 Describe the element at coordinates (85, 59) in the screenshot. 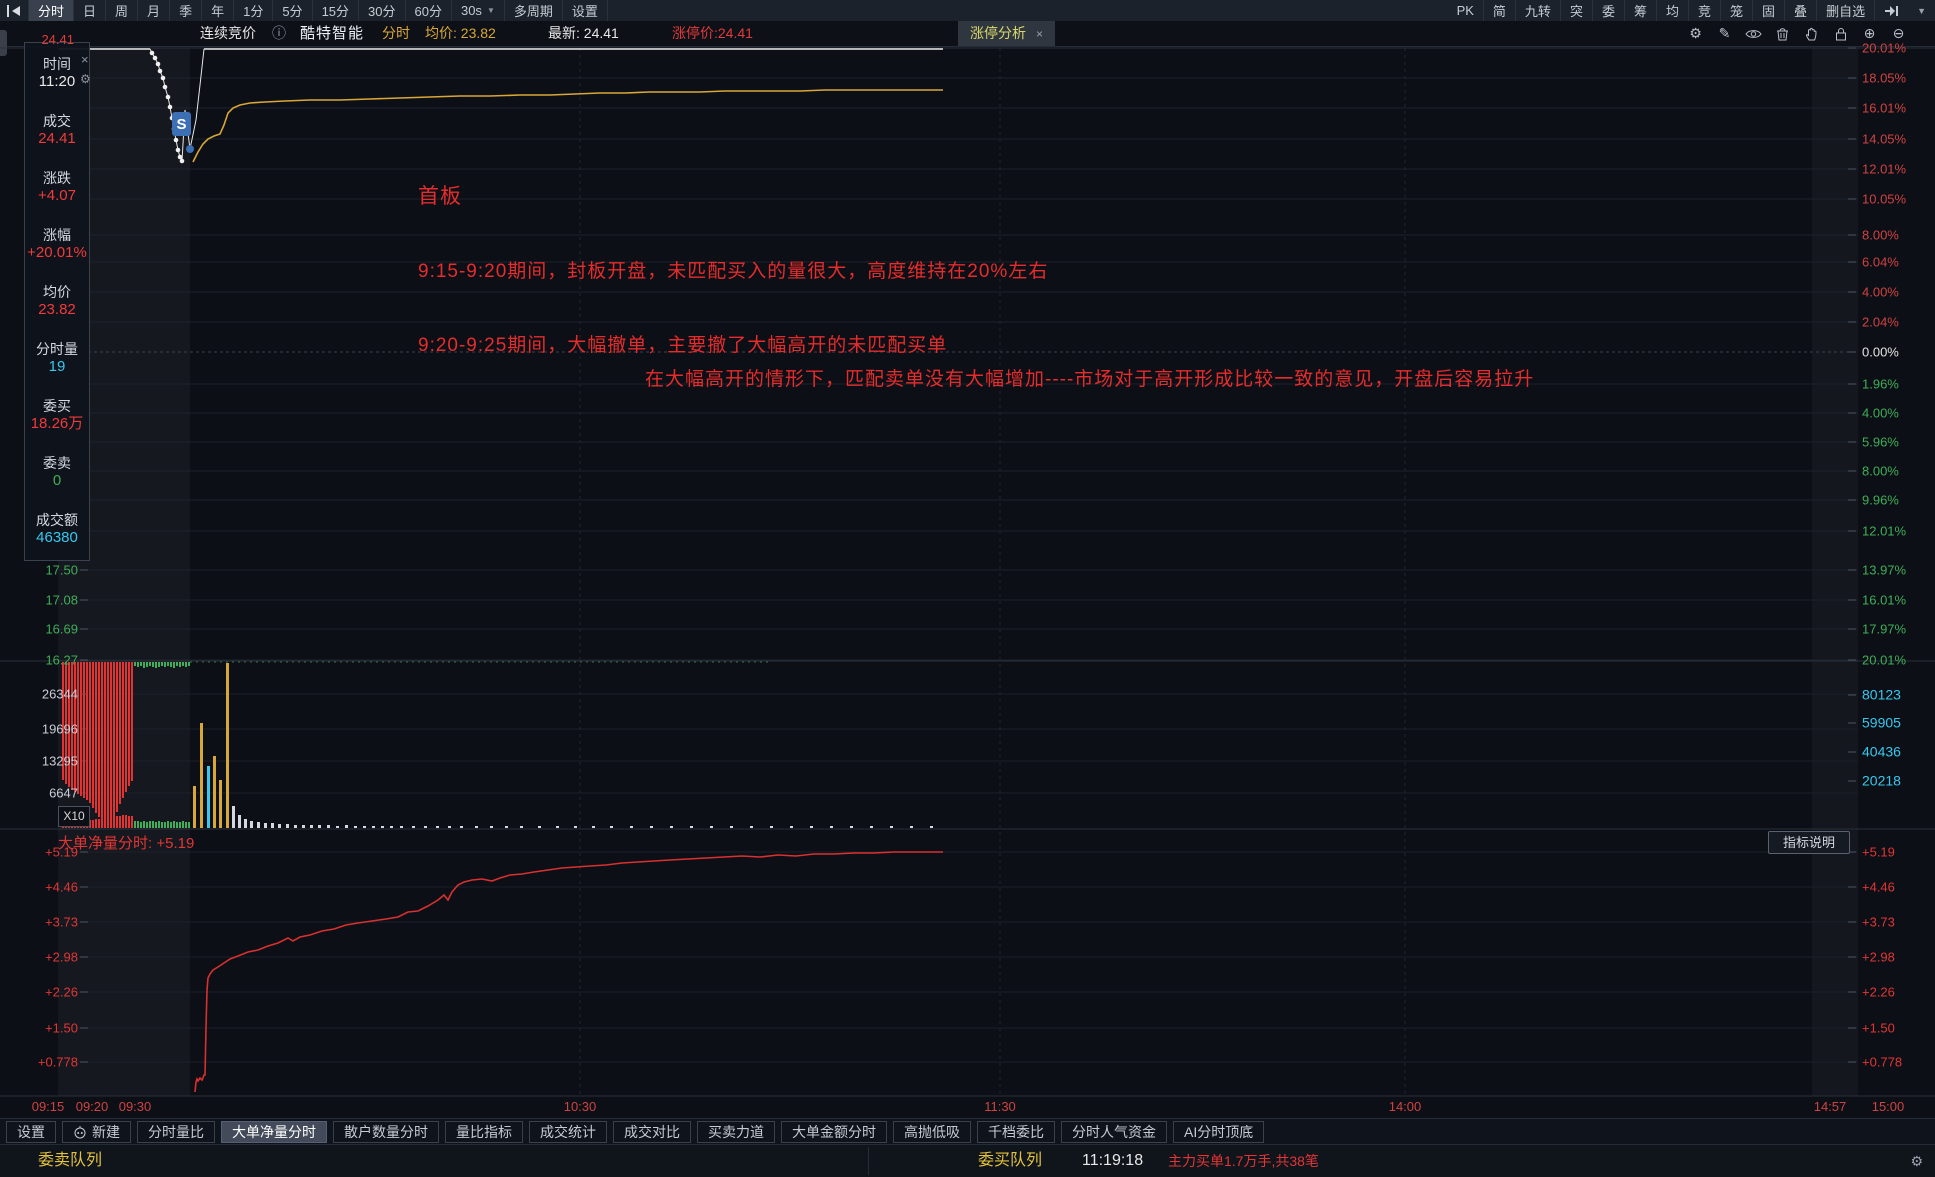

I see `panel-close-icon: ×` at that location.